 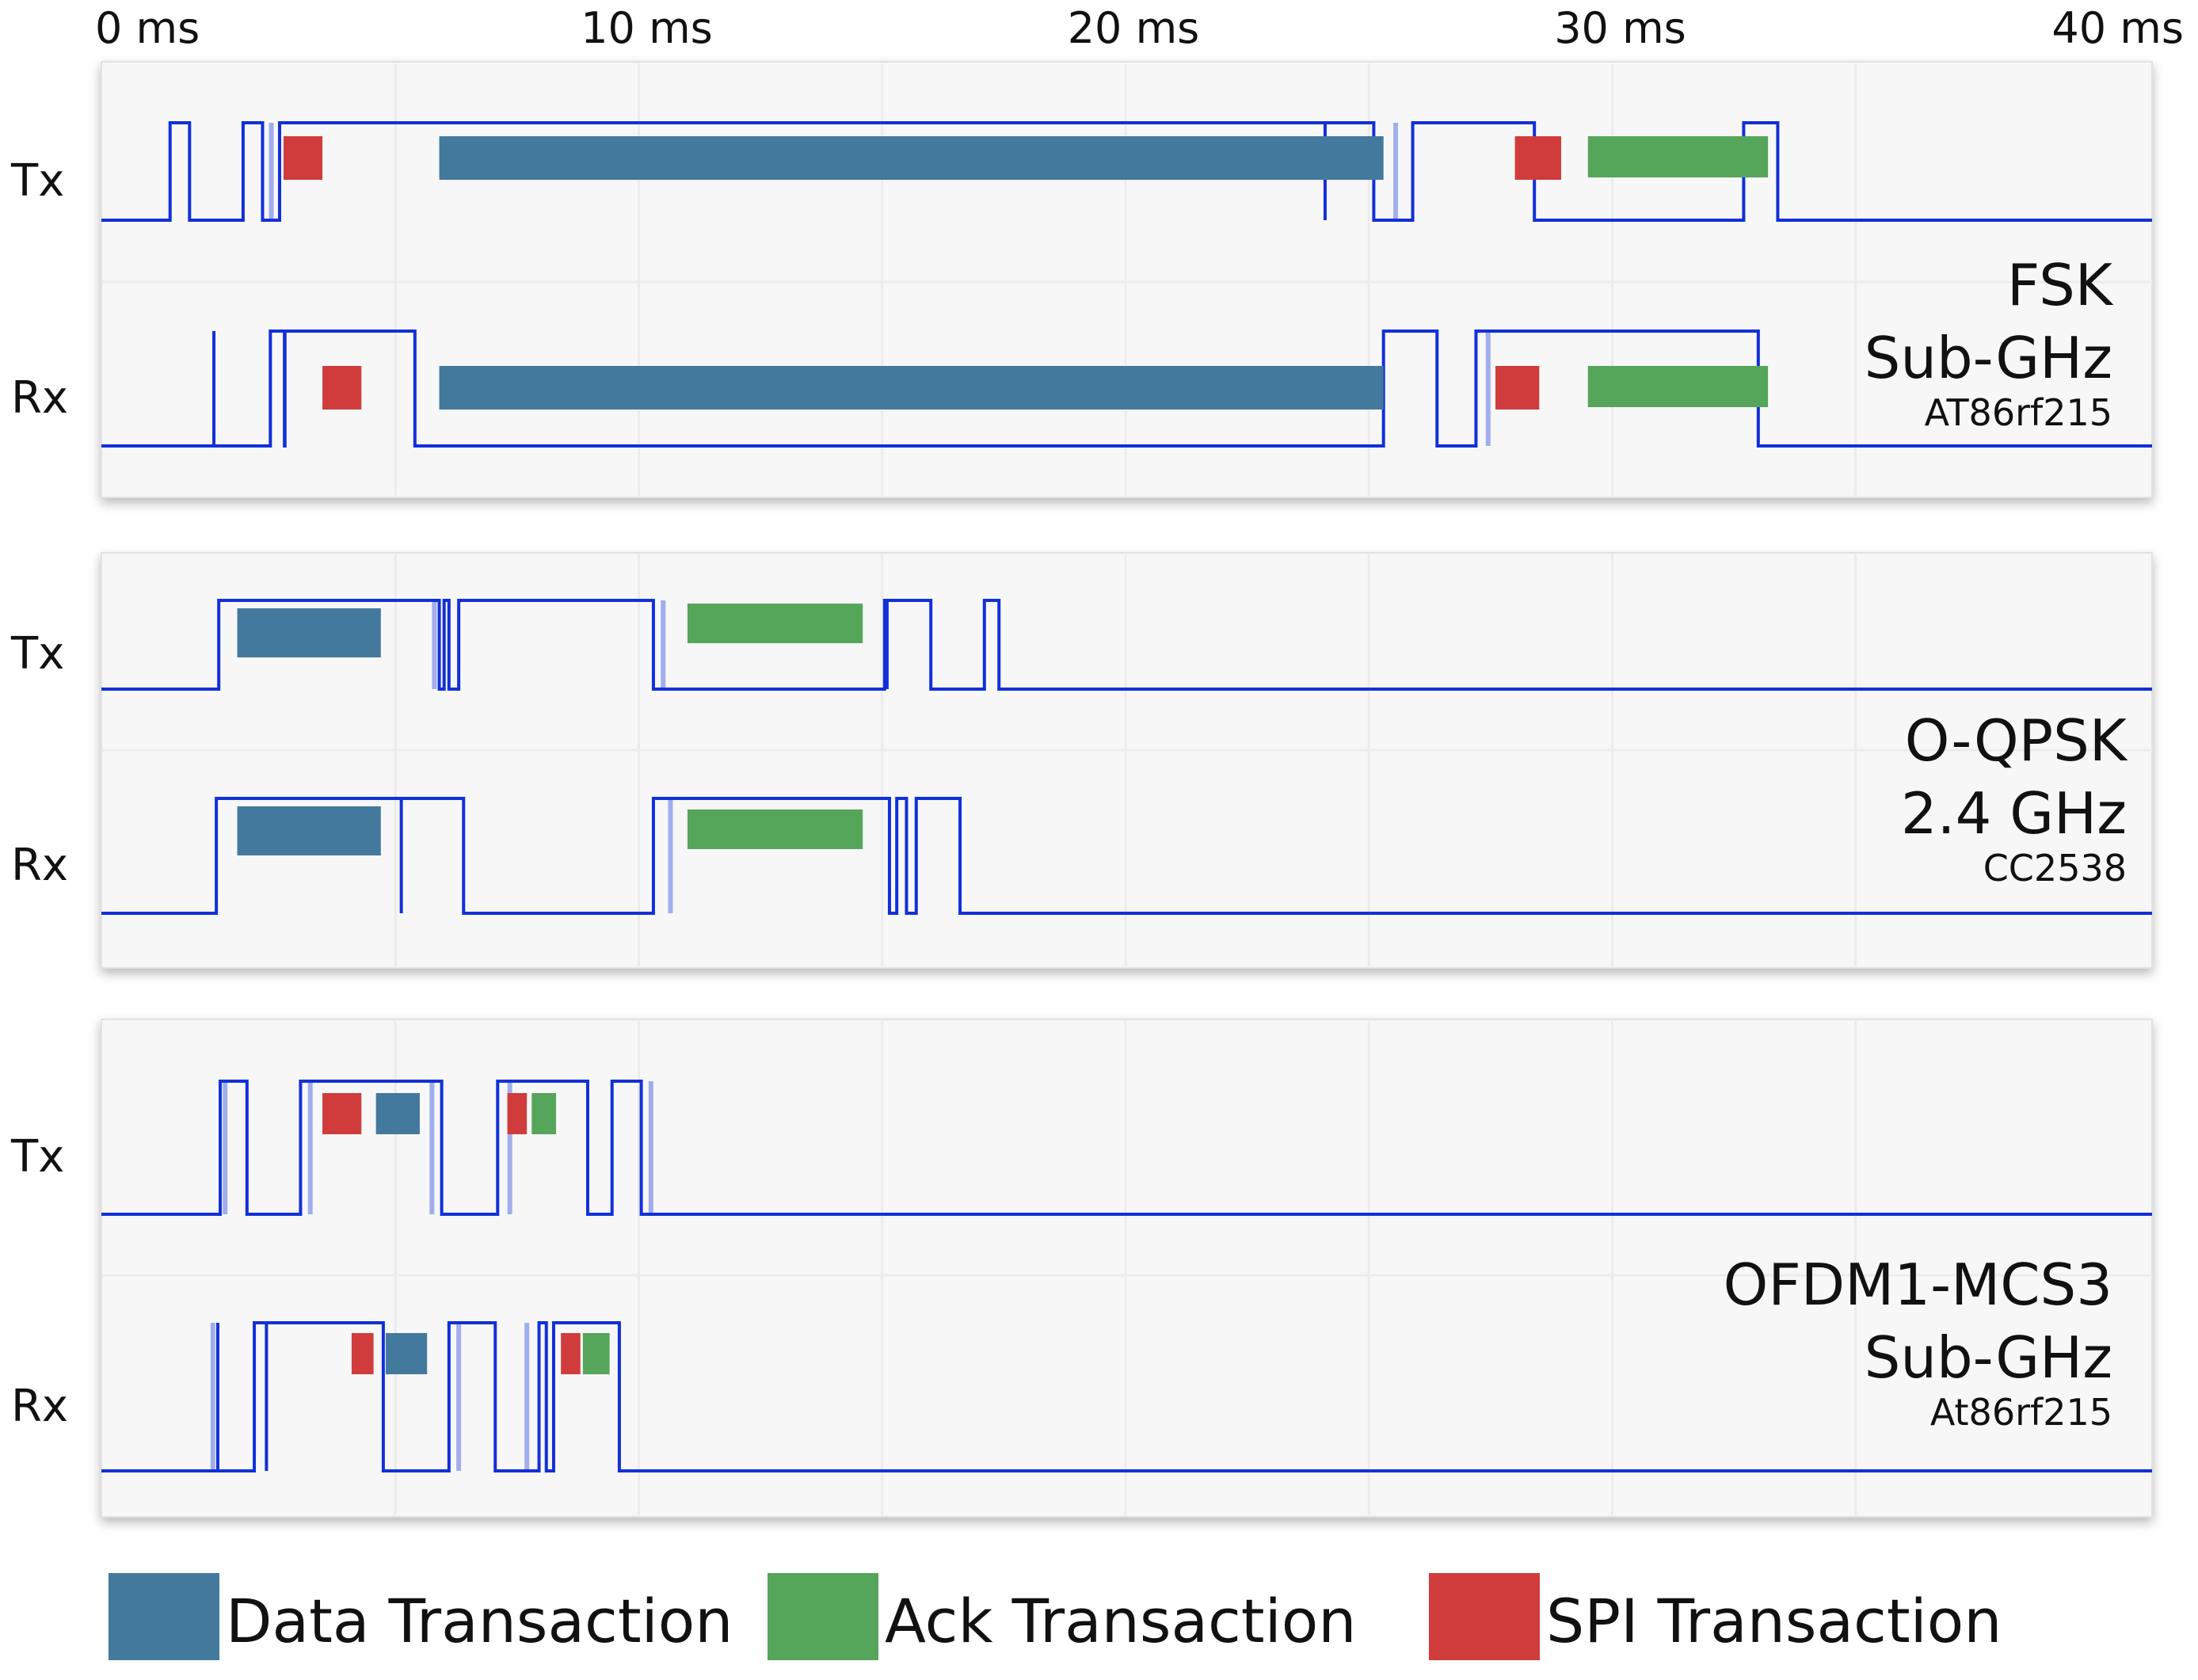 What do you see at coordinates (1134, 28) in the screenshot?
I see `x-tick-label: 20 ms` at bounding box center [1134, 28].